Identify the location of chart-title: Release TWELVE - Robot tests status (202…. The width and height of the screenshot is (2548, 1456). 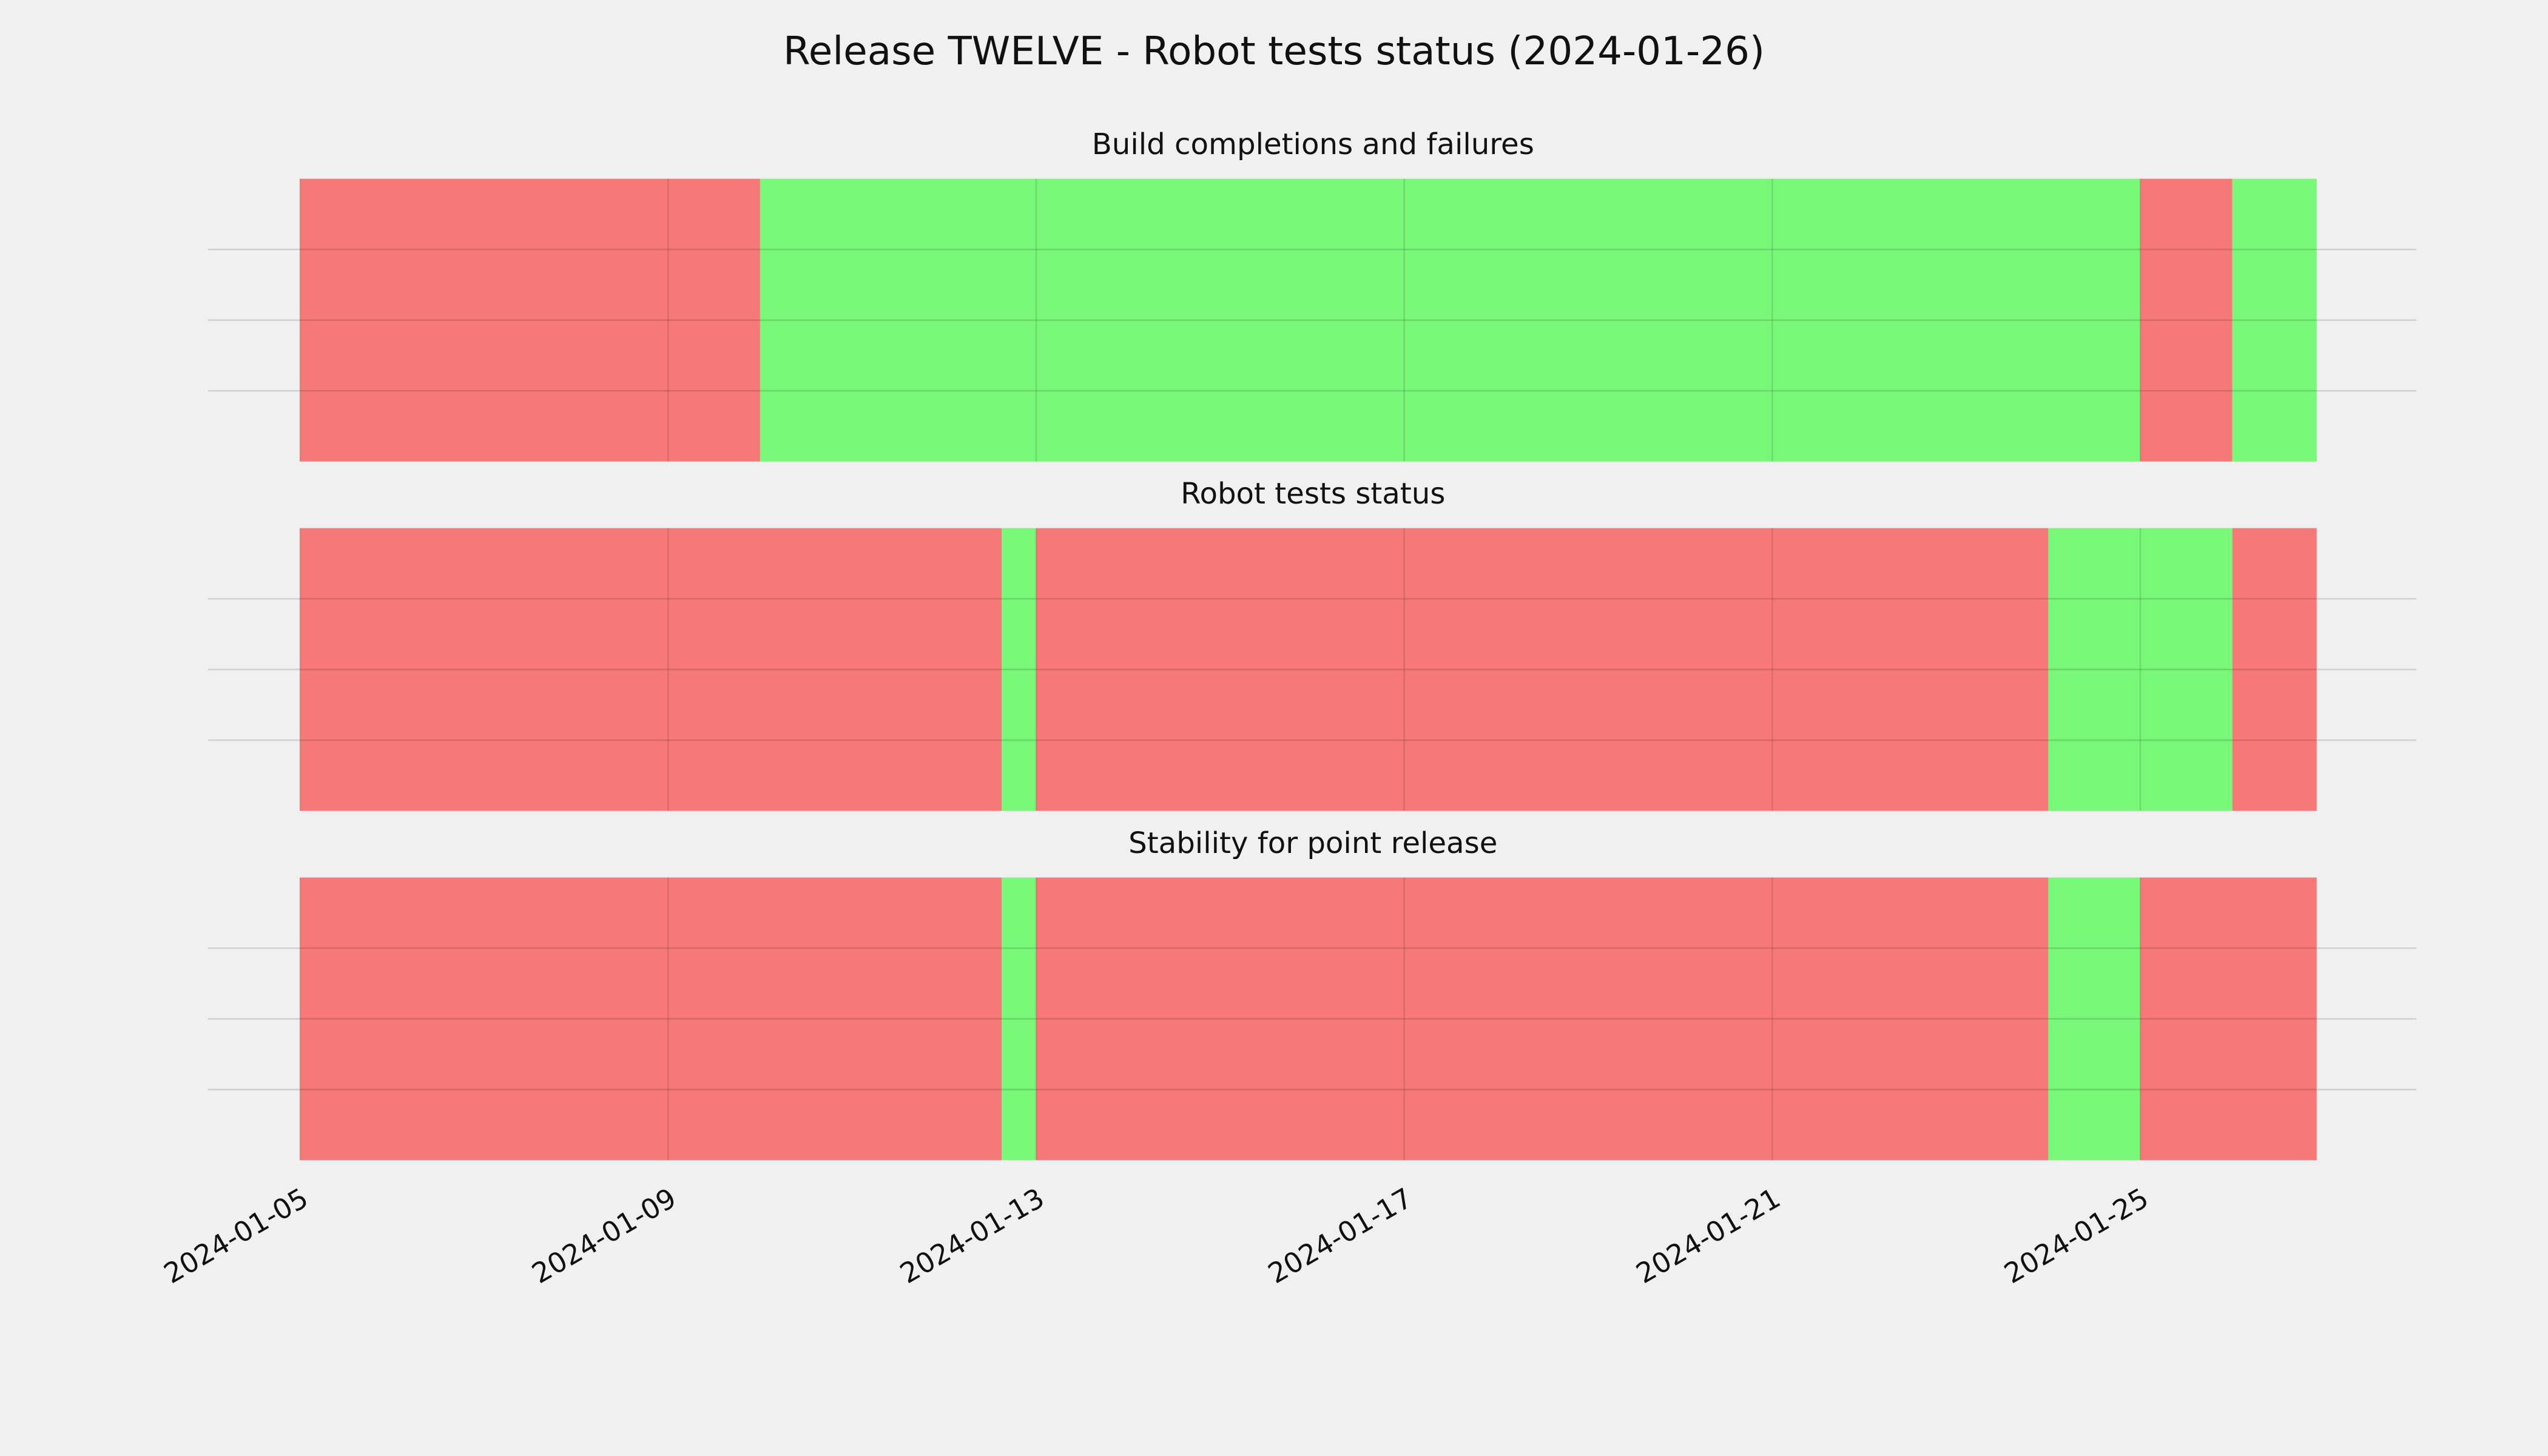
(1274, 51).